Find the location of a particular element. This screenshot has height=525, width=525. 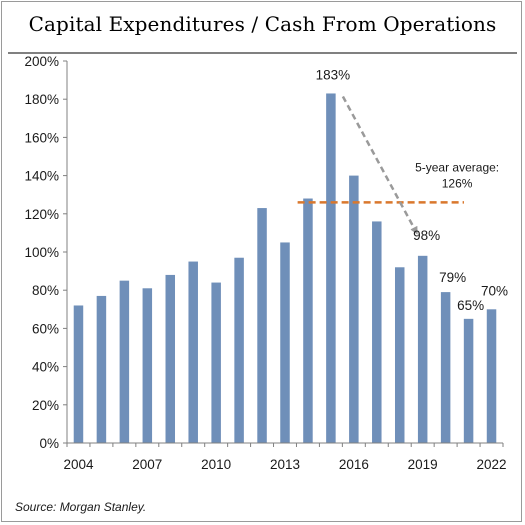

bar-2004 is located at coordinates (78, 374).